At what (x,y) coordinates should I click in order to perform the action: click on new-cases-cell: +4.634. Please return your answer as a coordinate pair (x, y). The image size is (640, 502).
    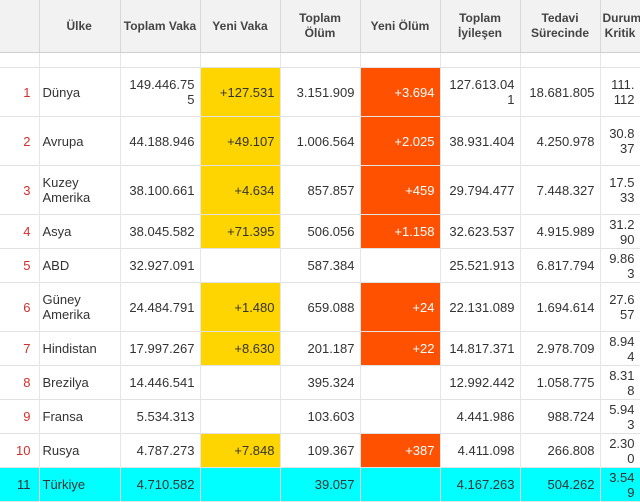
    Looking at the image, I should click on (240, 190).